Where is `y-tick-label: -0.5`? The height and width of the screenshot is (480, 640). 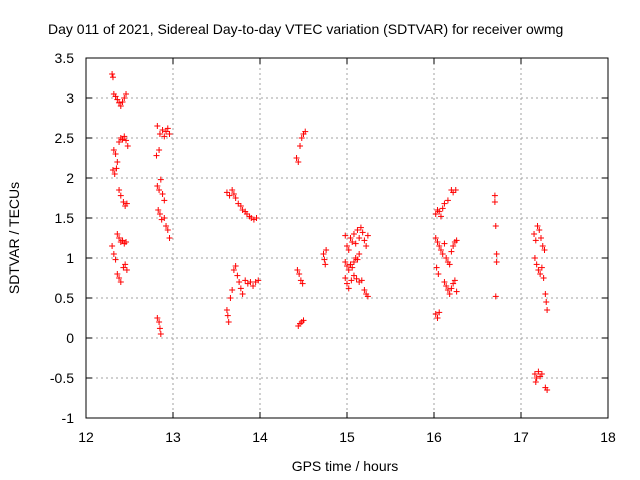
y-tick-label: -0.5 is located at coordinates (62, 378).